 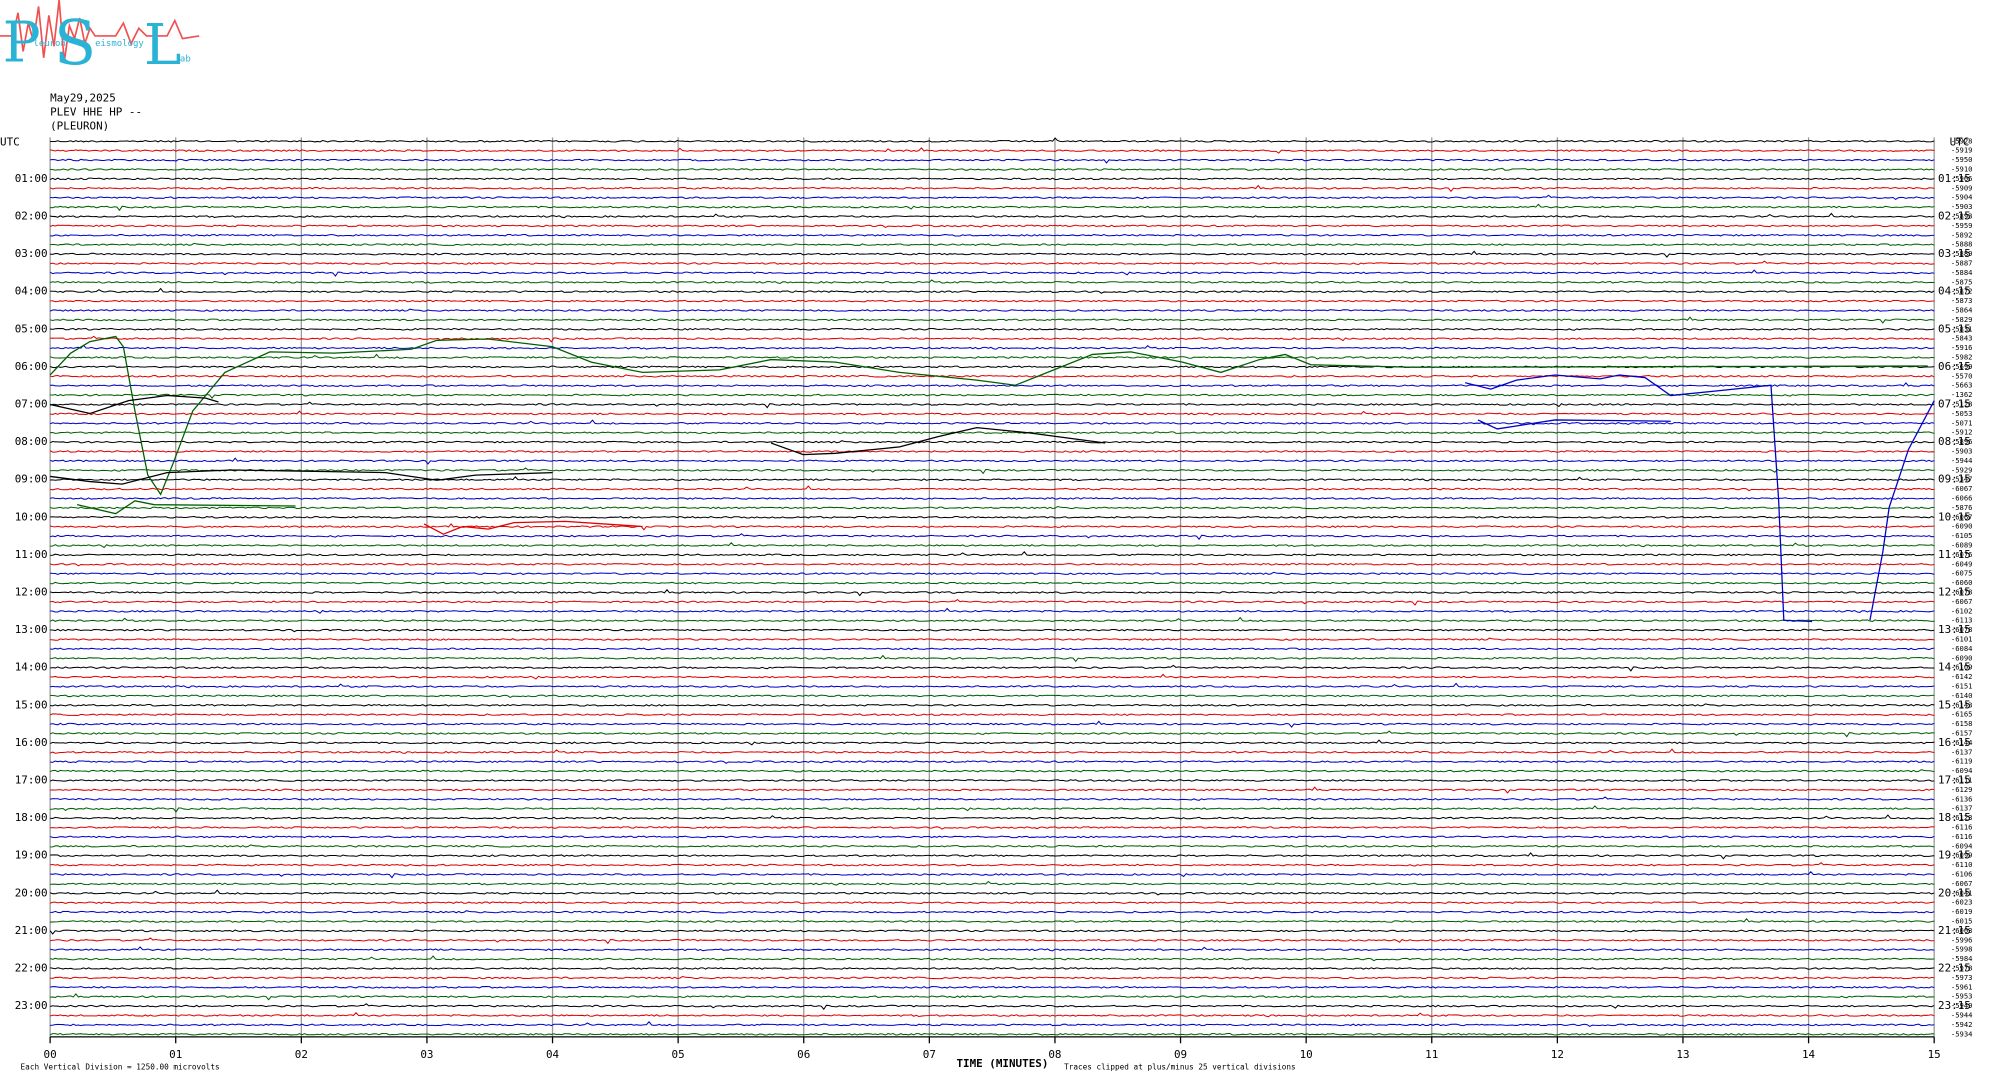 I want to click on row-value: -5887, so click(x=1962, y=262).